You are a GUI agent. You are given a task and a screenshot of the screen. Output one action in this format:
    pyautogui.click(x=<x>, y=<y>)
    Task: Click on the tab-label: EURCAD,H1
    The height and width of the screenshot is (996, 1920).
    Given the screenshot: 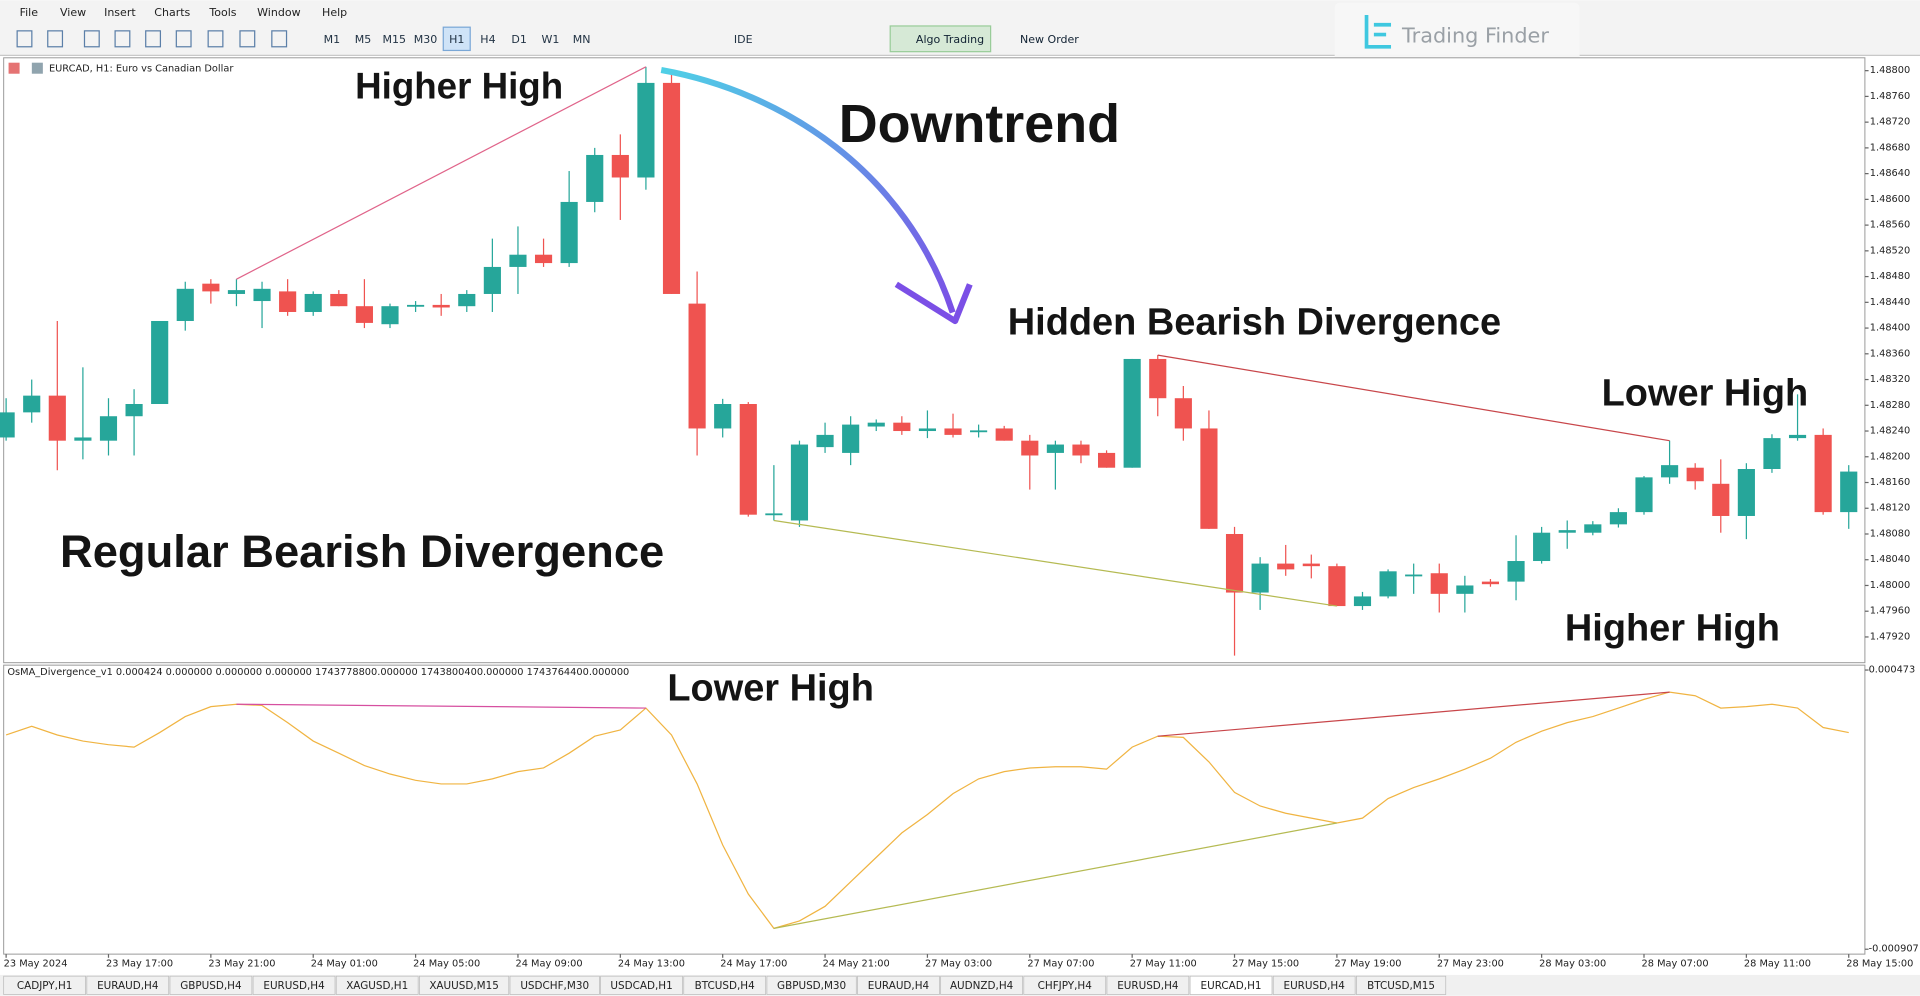 What is the action you would take?
    pyautogui.click(x=1231, y=986)
    